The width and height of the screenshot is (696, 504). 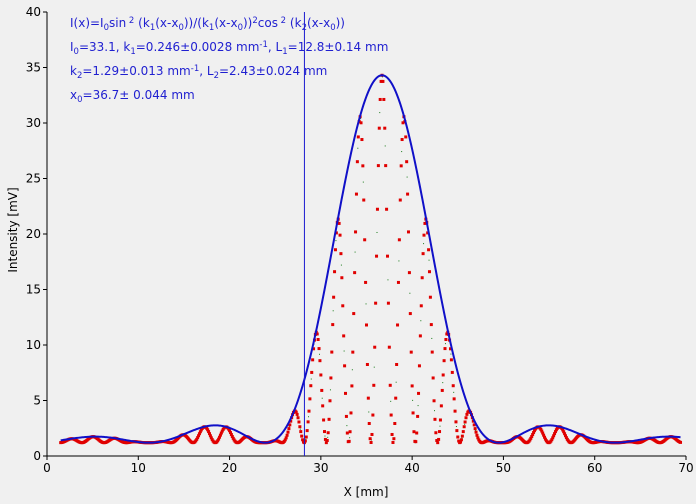 What do you see at coordinates (132, 96) in the screenshot?
I see `fit-params-line-3: x0=36.7± 0.044 mm` at bounding box center [132, 96].